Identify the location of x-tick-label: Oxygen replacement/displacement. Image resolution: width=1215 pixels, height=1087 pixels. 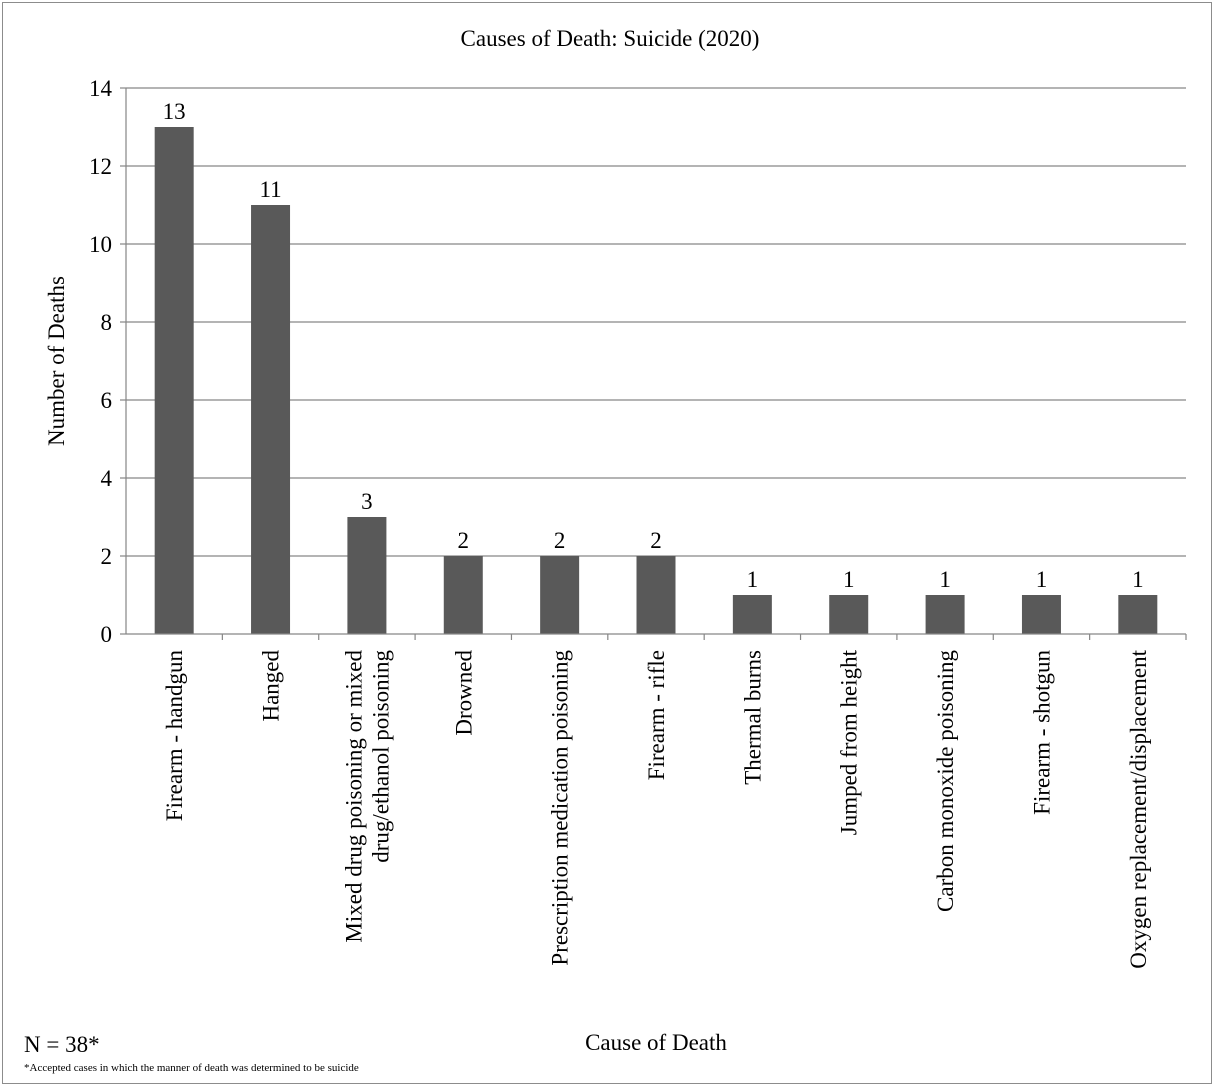
(1138, 808).